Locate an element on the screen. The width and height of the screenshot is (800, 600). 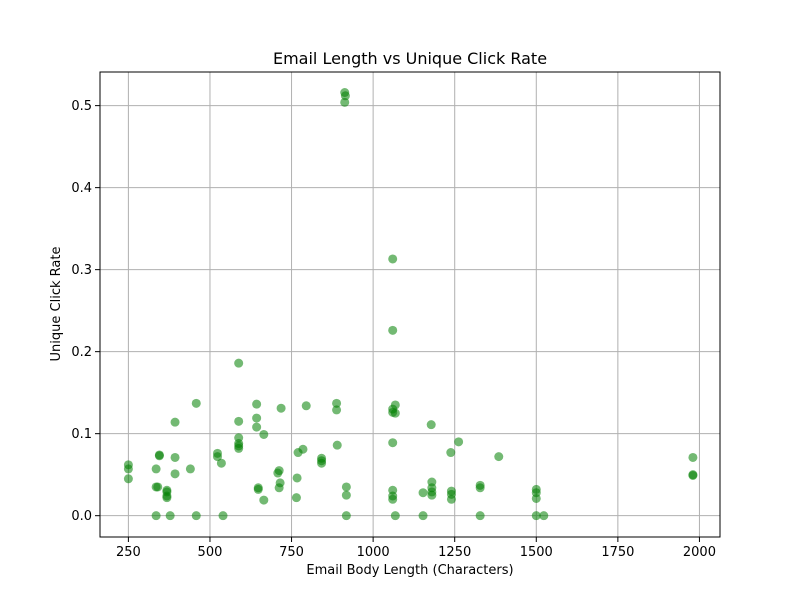
x-tick-label: 750 is located at coordinates (291, 552).